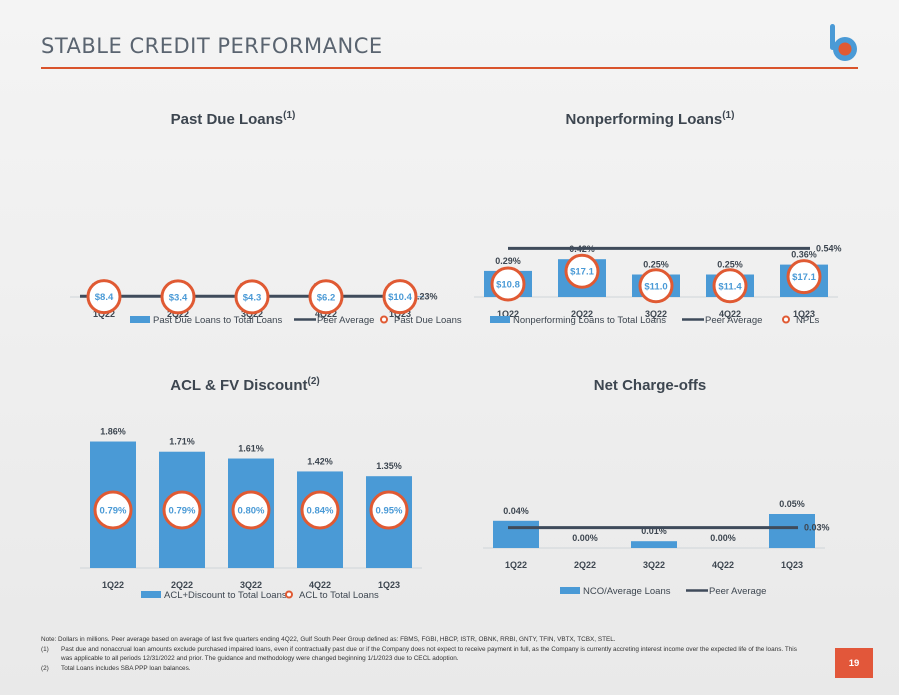 The image size is (899, 695). I want to click on page-title: STABLE CREDIT PERFORMANCE, so click(212, 46).